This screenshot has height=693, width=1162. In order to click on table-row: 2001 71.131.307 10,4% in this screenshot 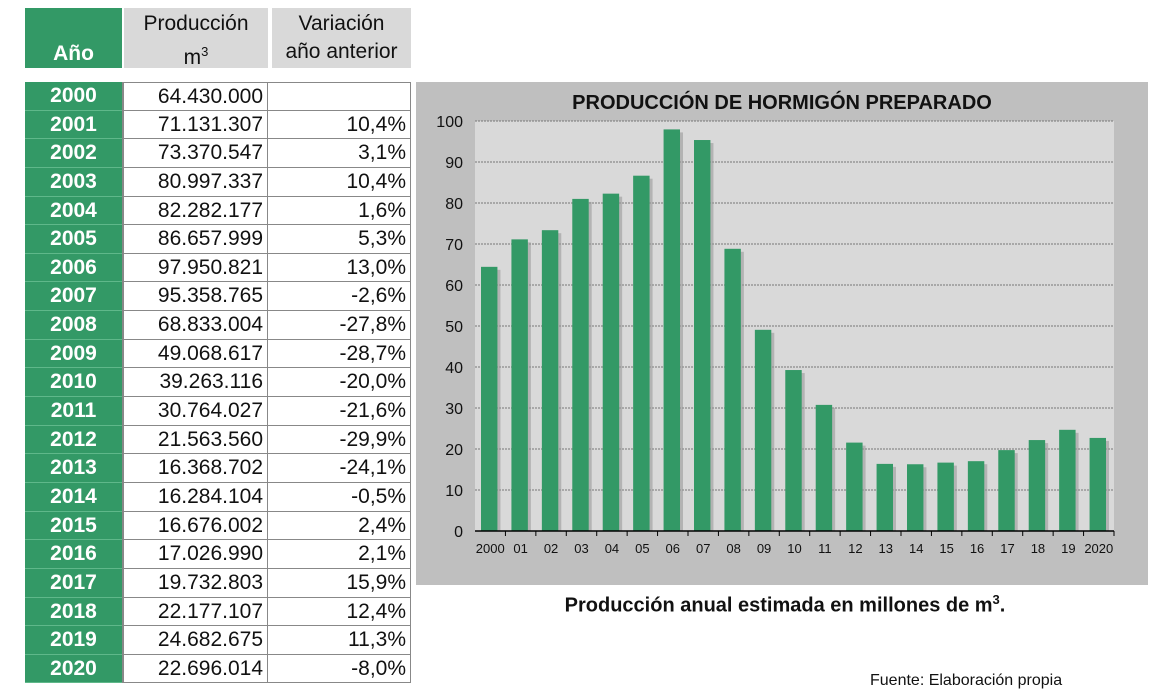, I will do `click(218, 125)`.